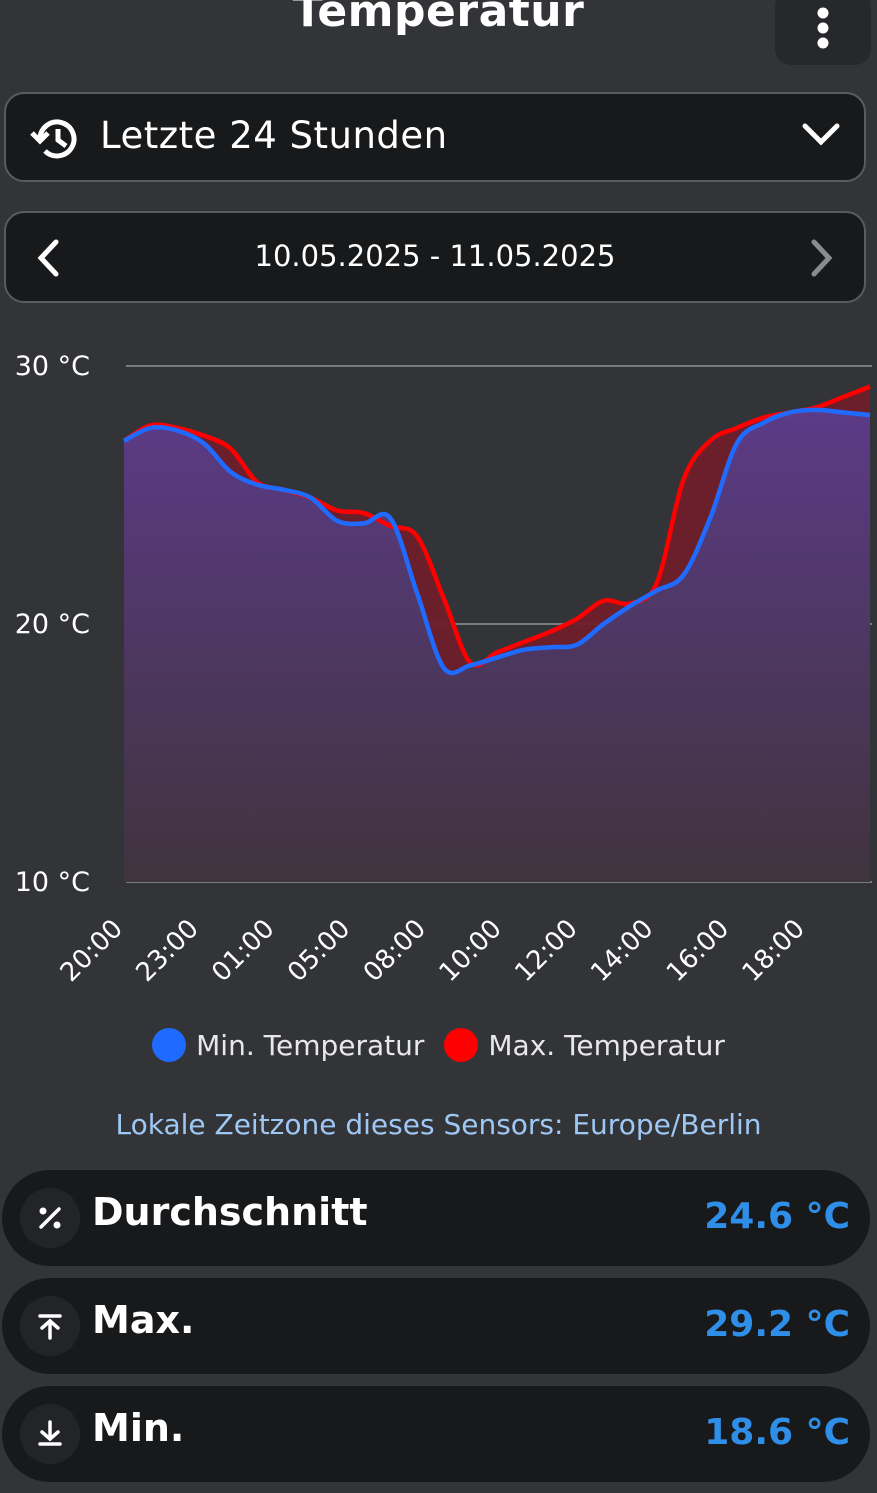  I want to click on stat-max-value: 29.2 °C, so click(777, 1324).